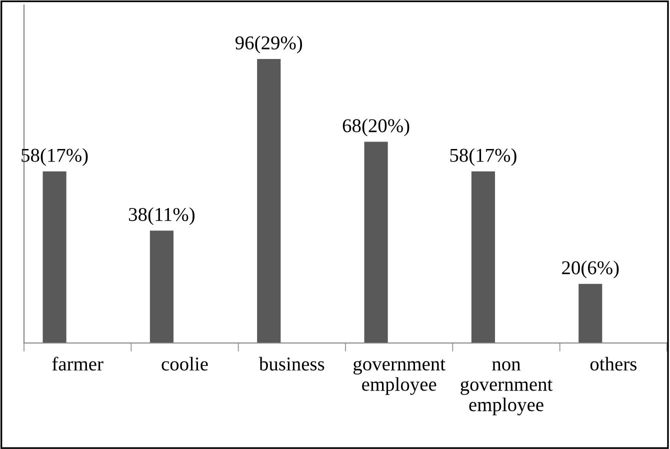  I want to click on data-label: 20(6%), so click(590, 269).